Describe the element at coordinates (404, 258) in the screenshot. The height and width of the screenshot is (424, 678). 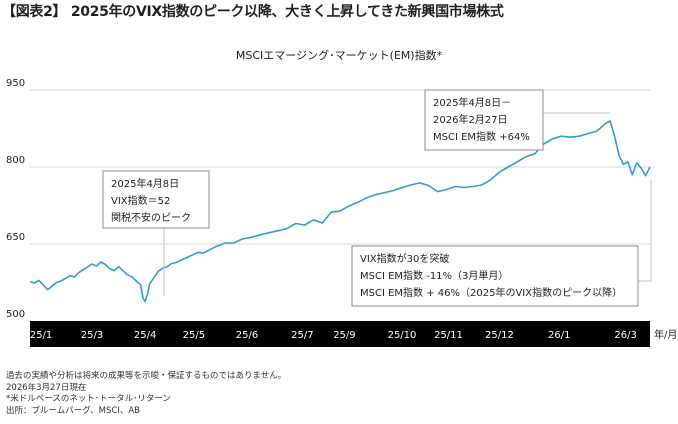
I see `annotation-text: VIX指数が30を突破` at that location.